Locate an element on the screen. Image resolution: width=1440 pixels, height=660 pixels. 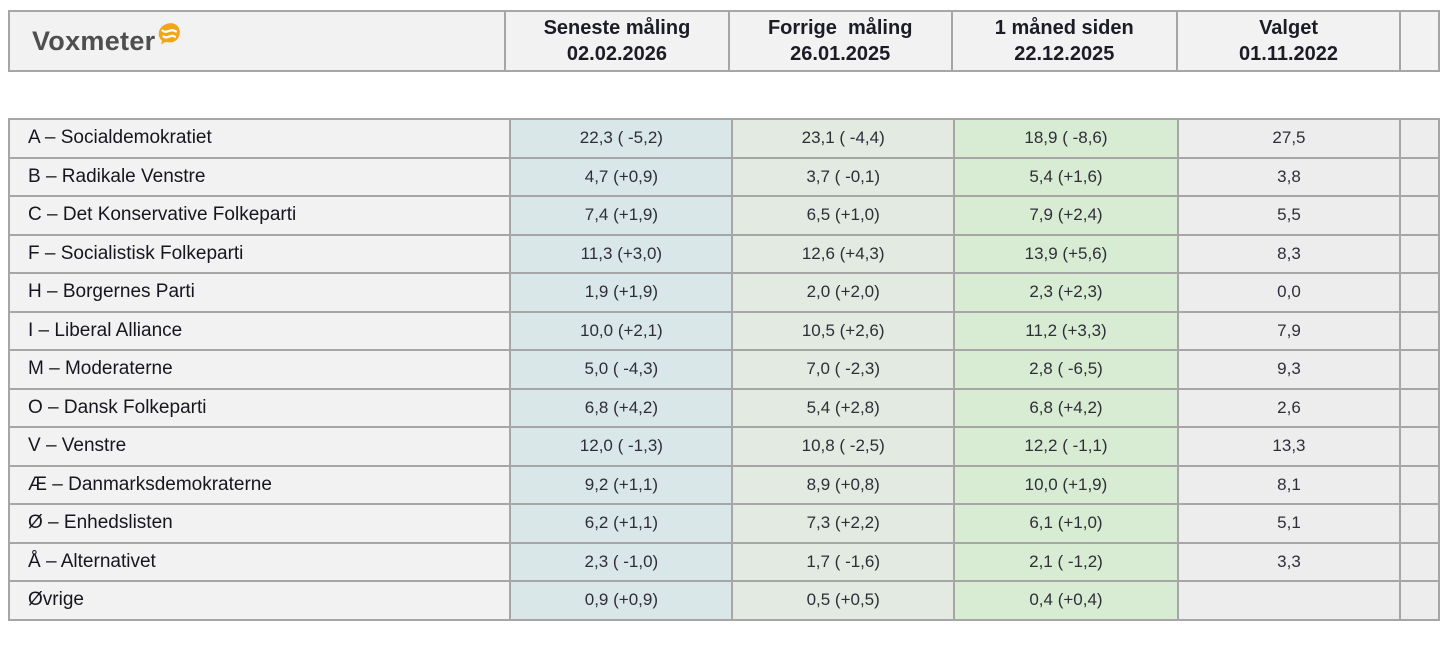
election-result-cell: 5,1 is located at coordinates (1289, 523).